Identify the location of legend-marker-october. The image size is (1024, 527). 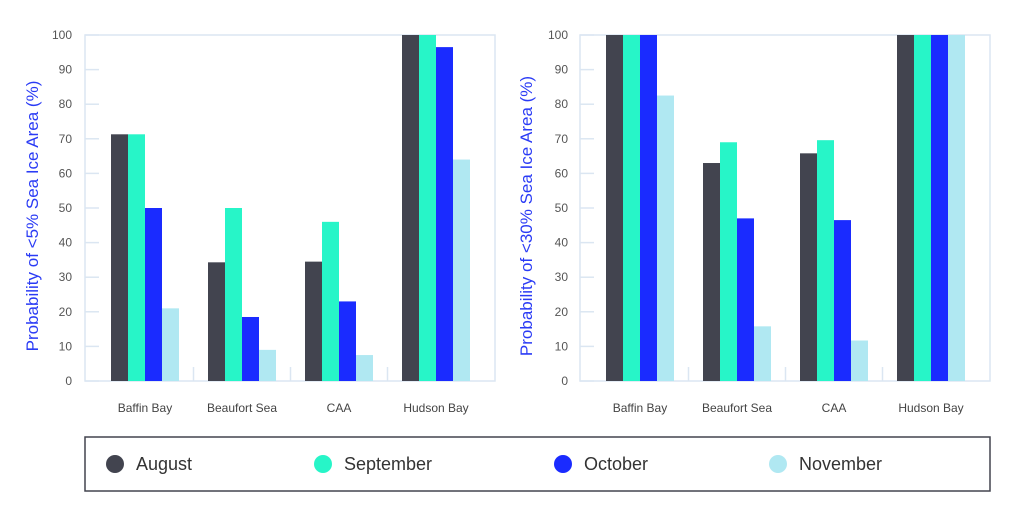
(563, 464).